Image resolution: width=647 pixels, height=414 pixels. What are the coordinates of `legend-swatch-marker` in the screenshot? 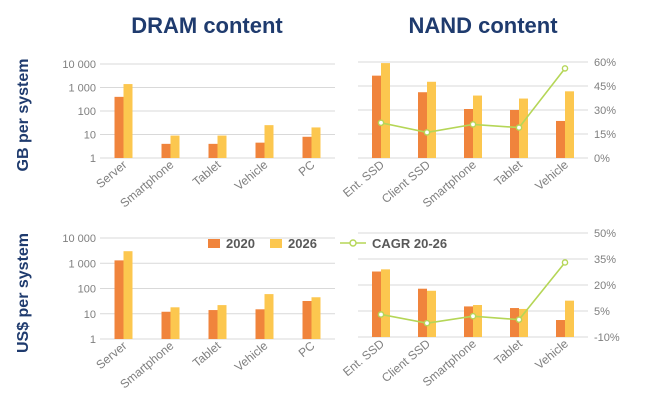 It's located at (353, 243).